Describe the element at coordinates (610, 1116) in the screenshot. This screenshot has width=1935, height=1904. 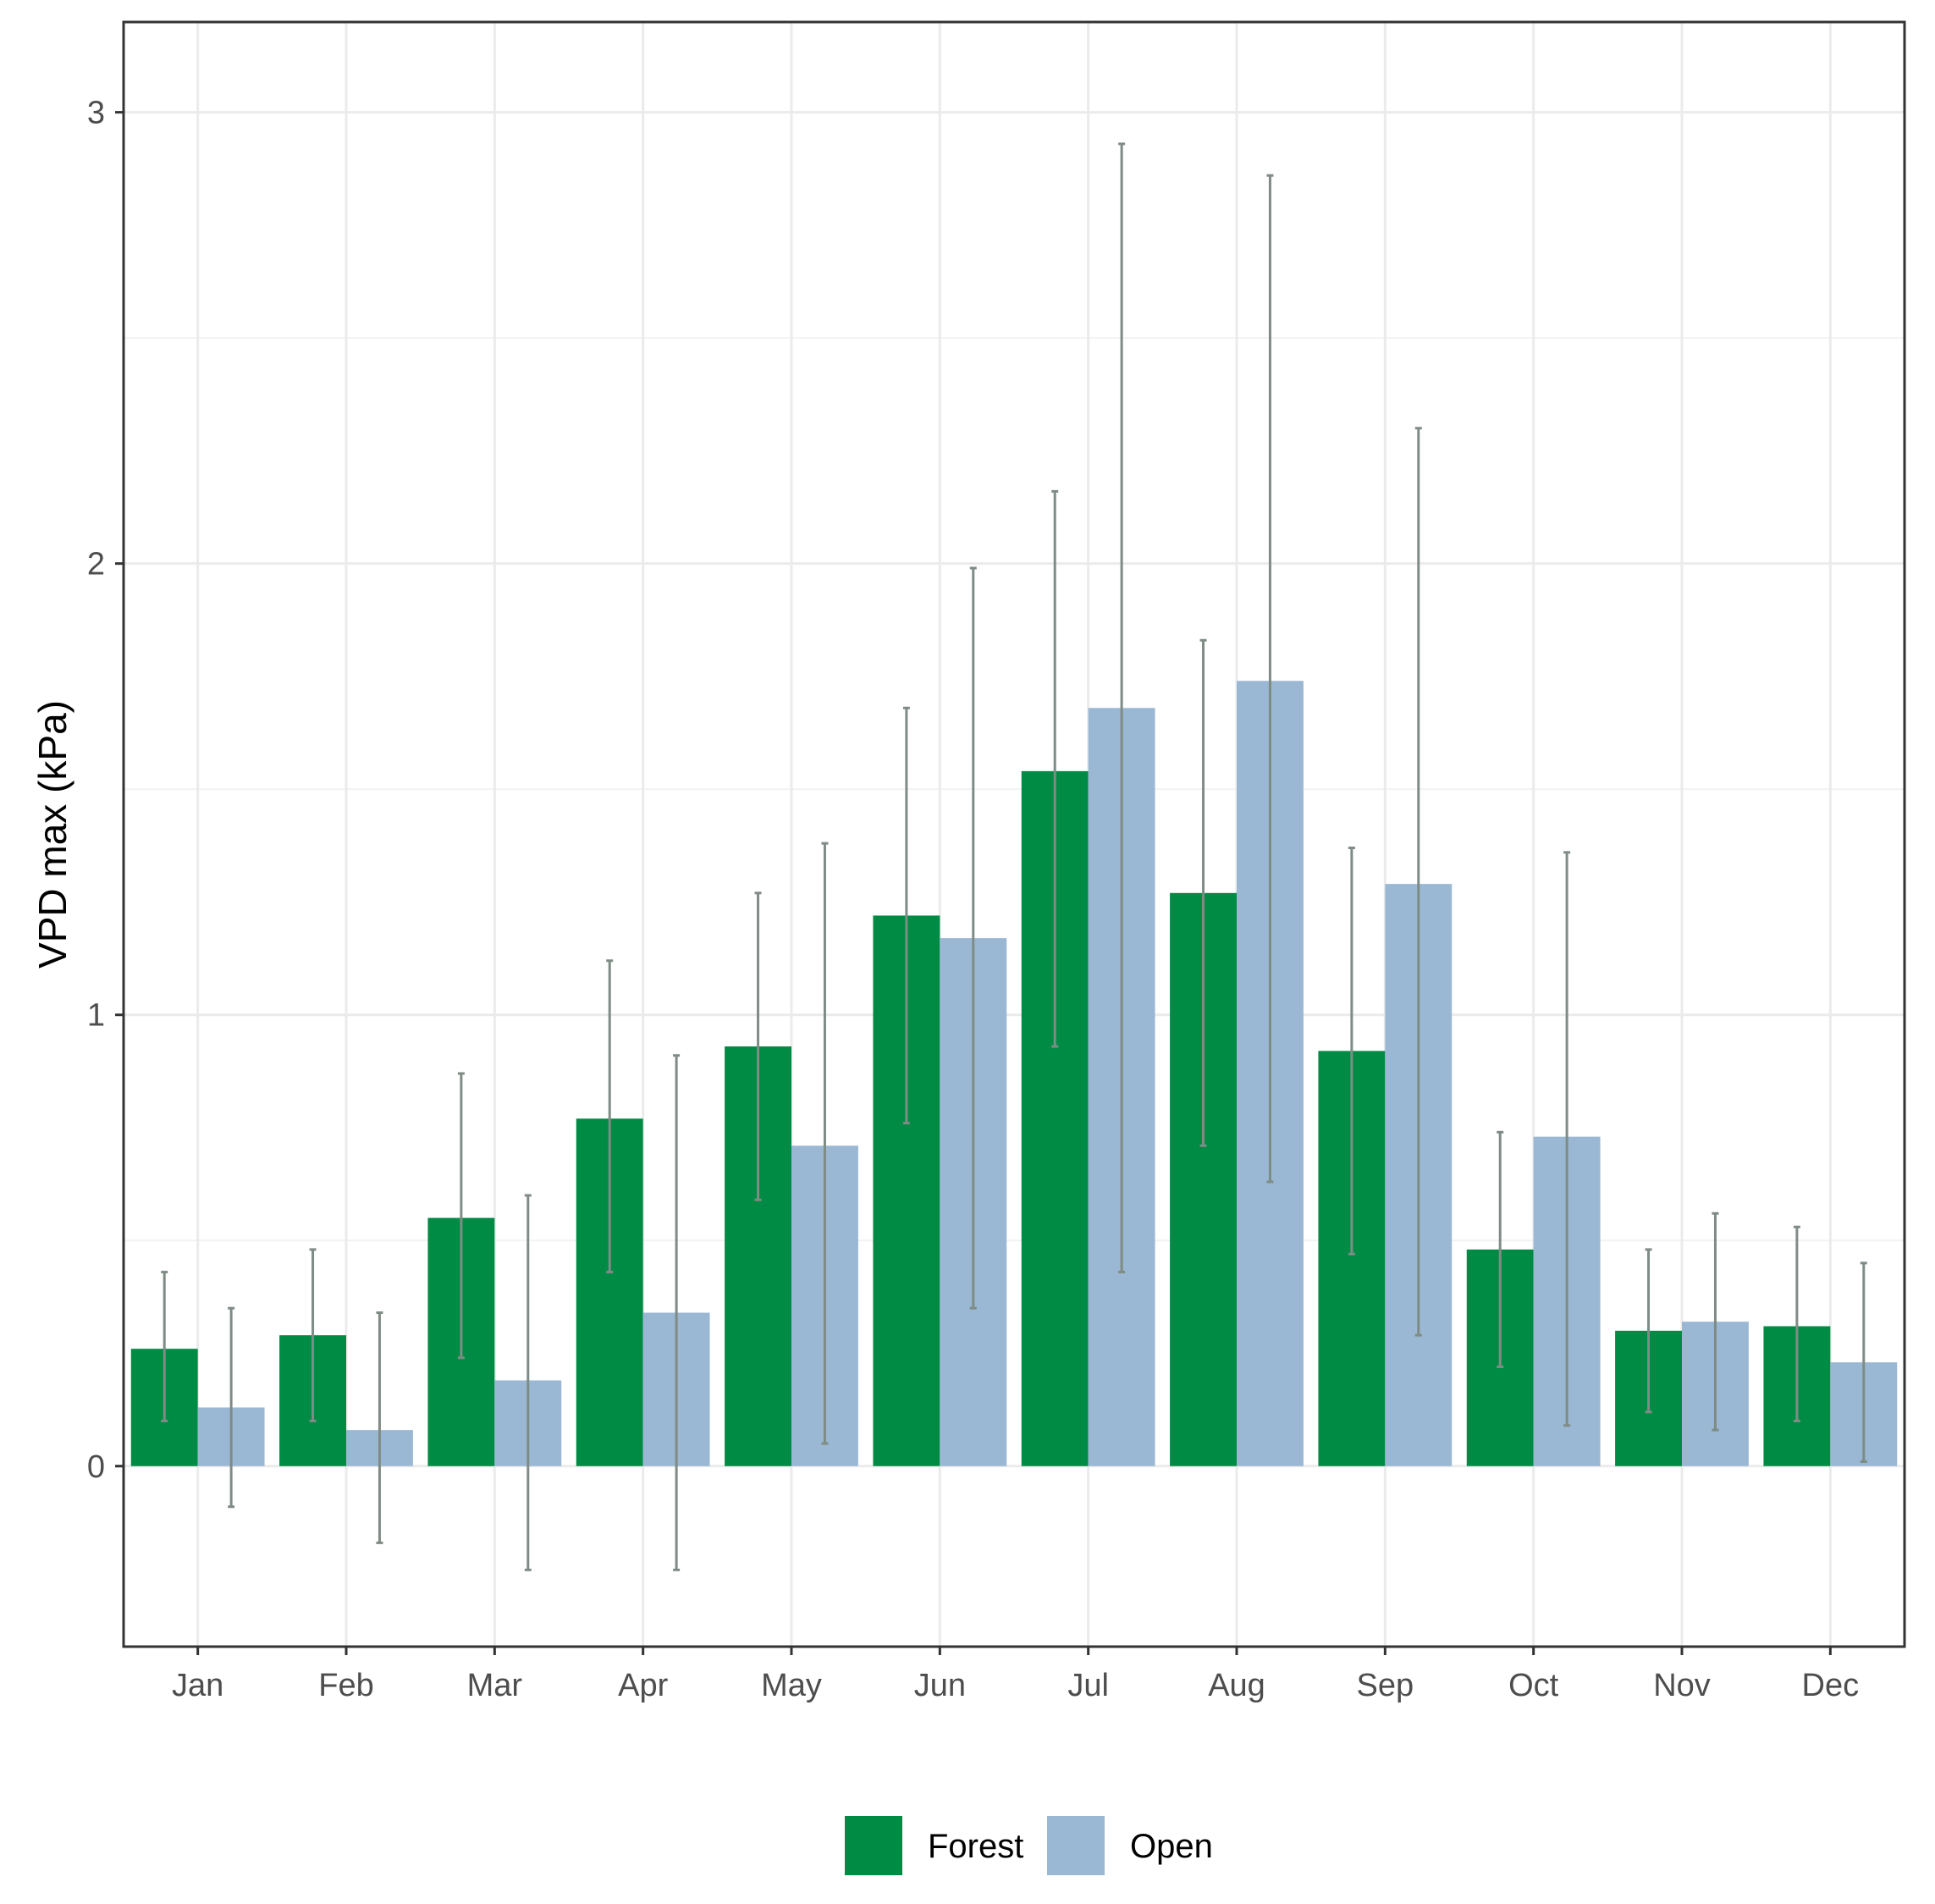
I see `error-bar-forest-apr` at that location.